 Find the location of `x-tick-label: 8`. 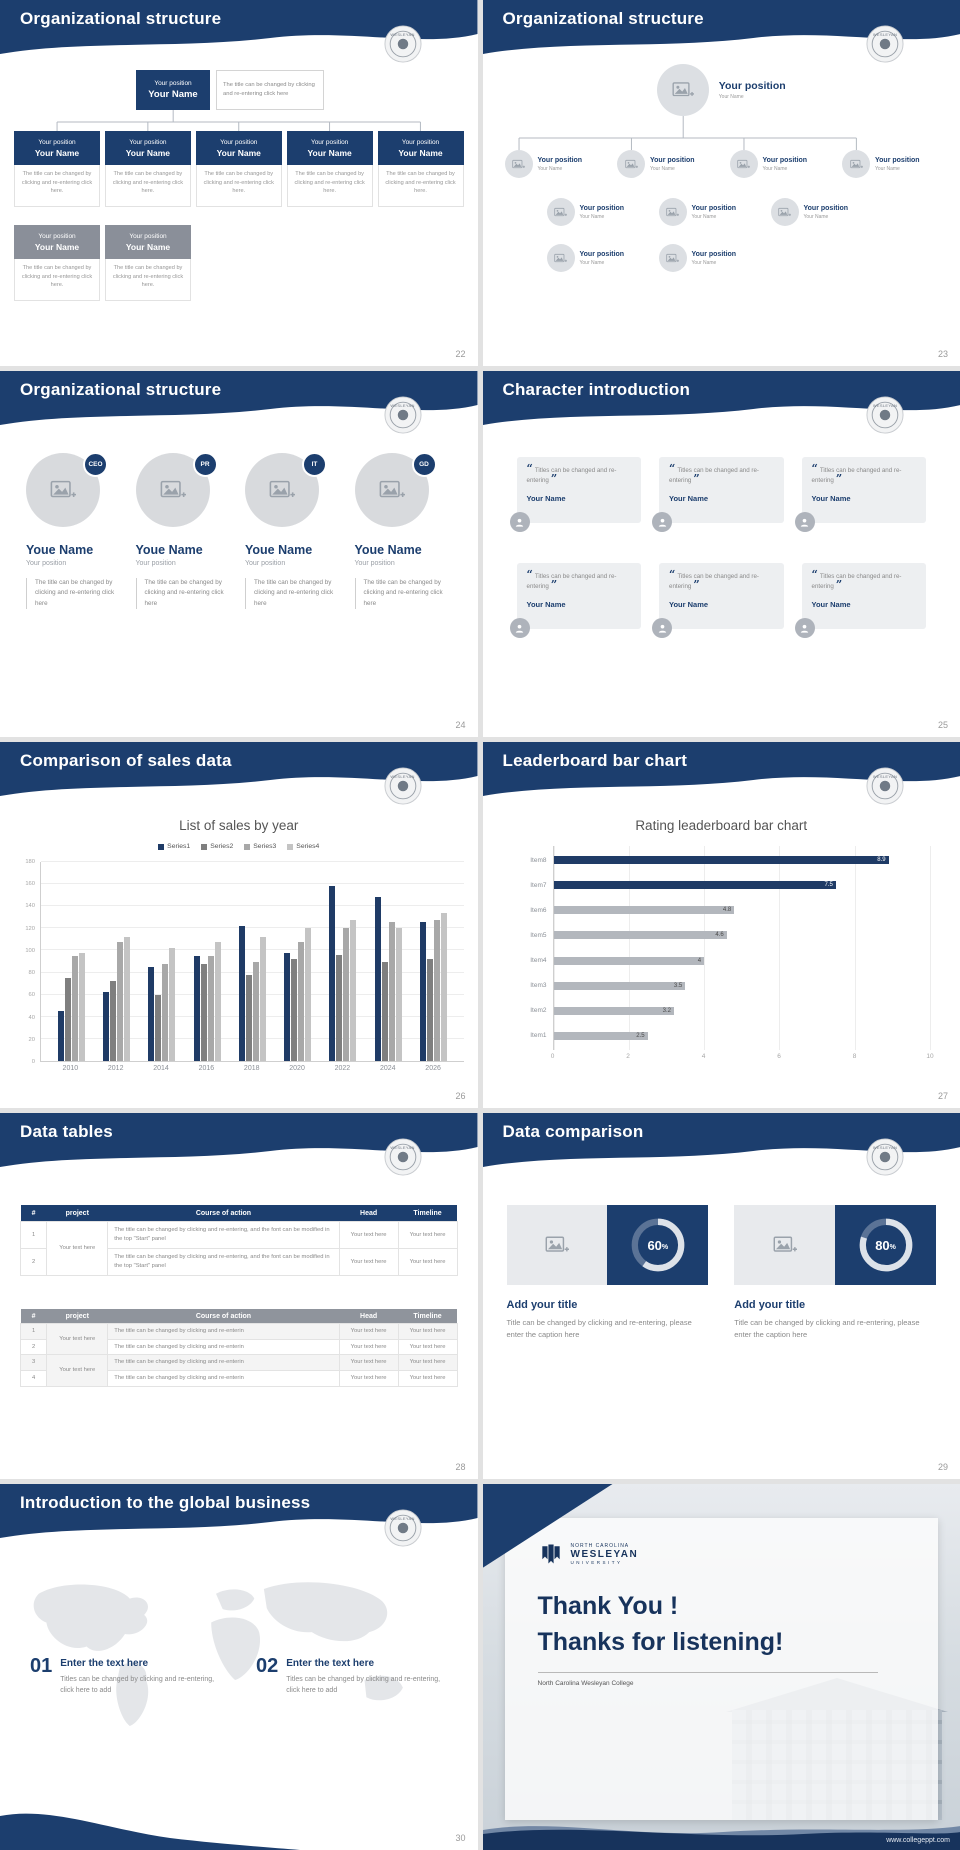

x-tick-label: 8 is located at coordinates (854, 1056).